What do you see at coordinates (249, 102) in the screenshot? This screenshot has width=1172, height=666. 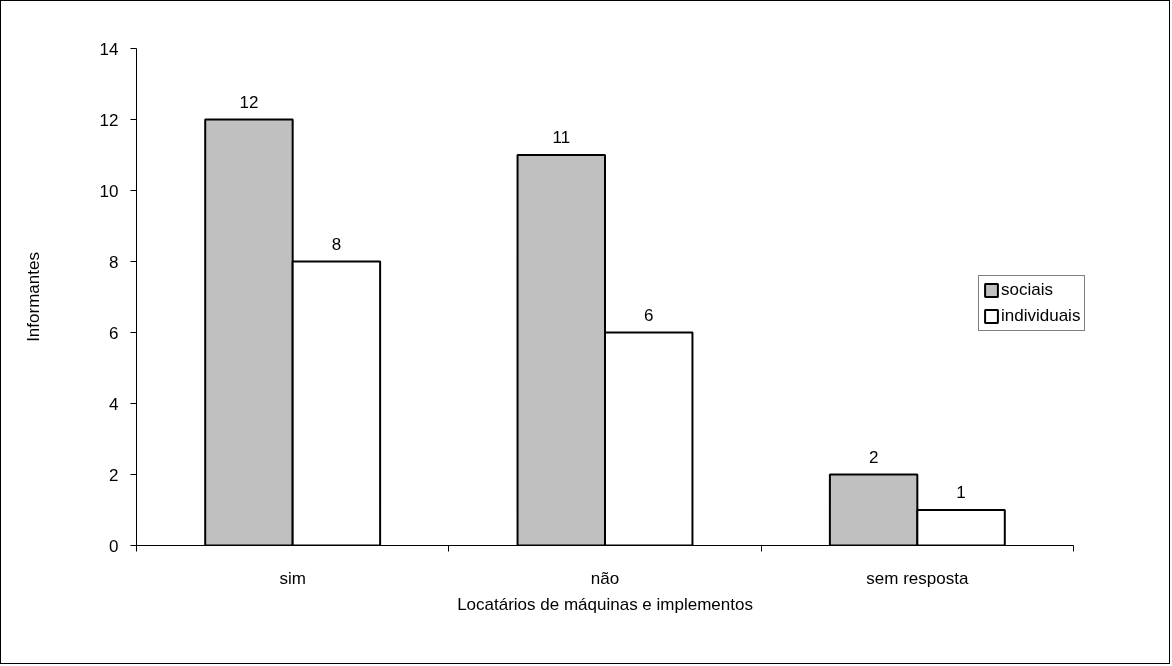 I see `data-label: 12` at bounding box center [249, 102].